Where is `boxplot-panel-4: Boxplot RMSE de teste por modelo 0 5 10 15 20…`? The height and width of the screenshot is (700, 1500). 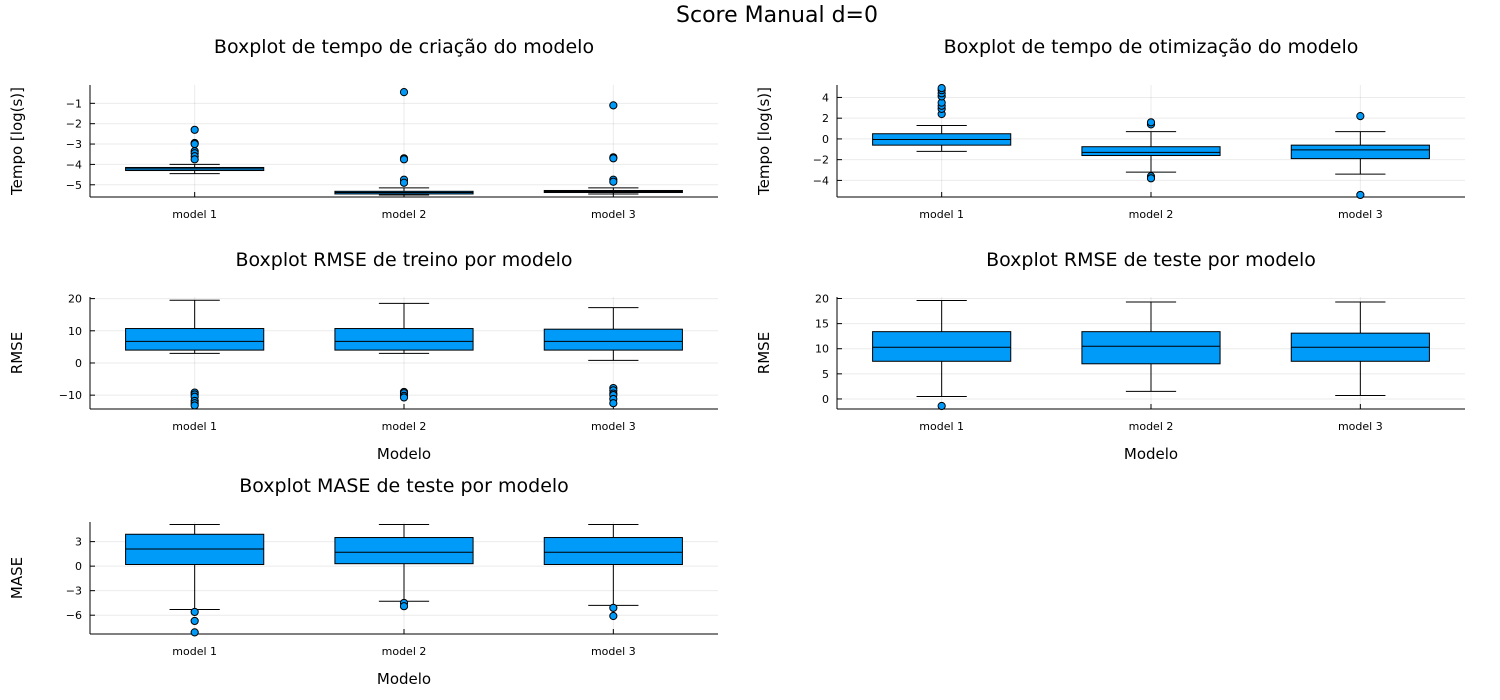
boxplot-panel-4: Boxplot RMSE de teste por modelo 0 5 10 15 20… is located at coordinates (1110, 356).